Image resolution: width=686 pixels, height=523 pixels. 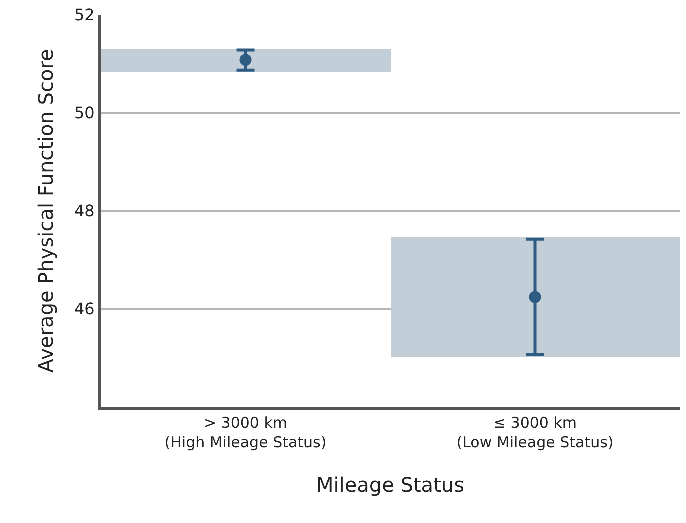 I want to click on x-tick-label: > 3000 km (High Mileage Status), so click(x=245, y=433).